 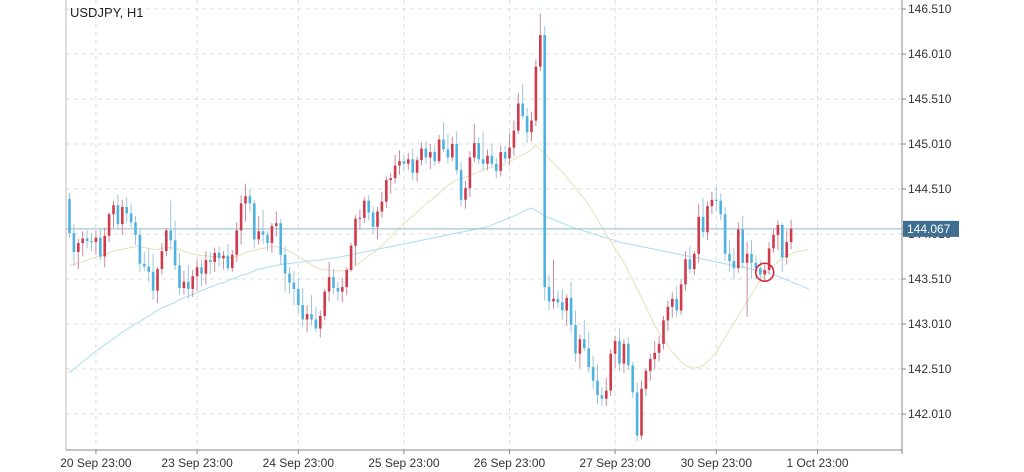 I want to click on x-tick-label: 24 Sep 23:00, so click(x=299, y=463).